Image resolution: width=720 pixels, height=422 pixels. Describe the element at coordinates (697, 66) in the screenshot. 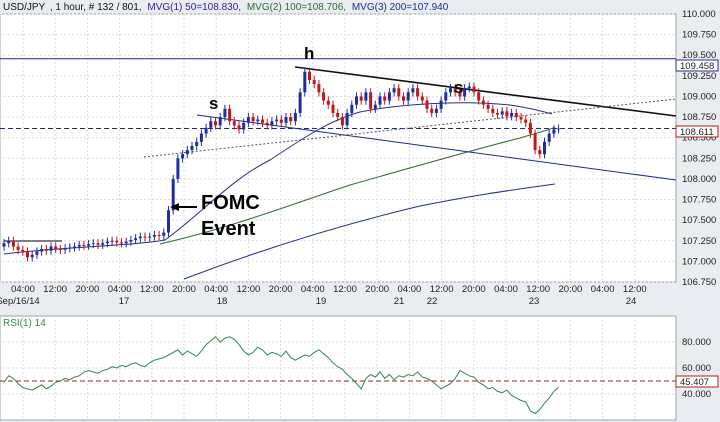

I see `resistance-price-text: 109.458` at that location.